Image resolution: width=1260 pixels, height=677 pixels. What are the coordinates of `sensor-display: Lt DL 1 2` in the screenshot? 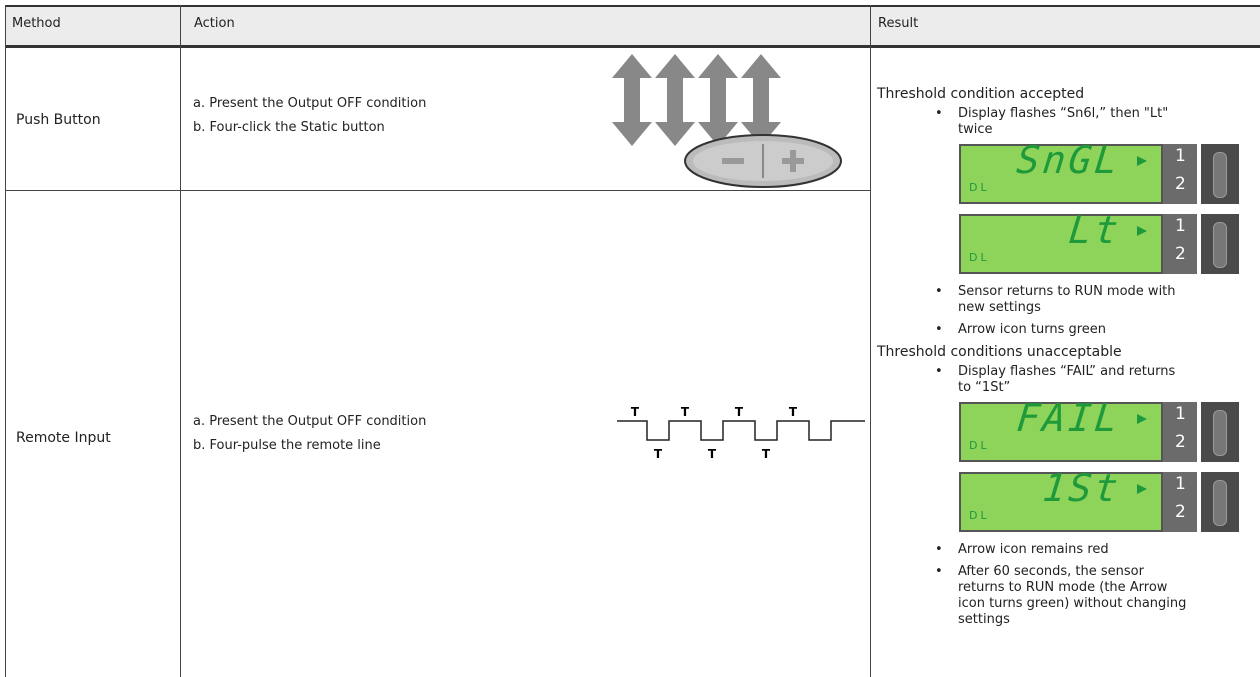 It's located at (1099, 241).